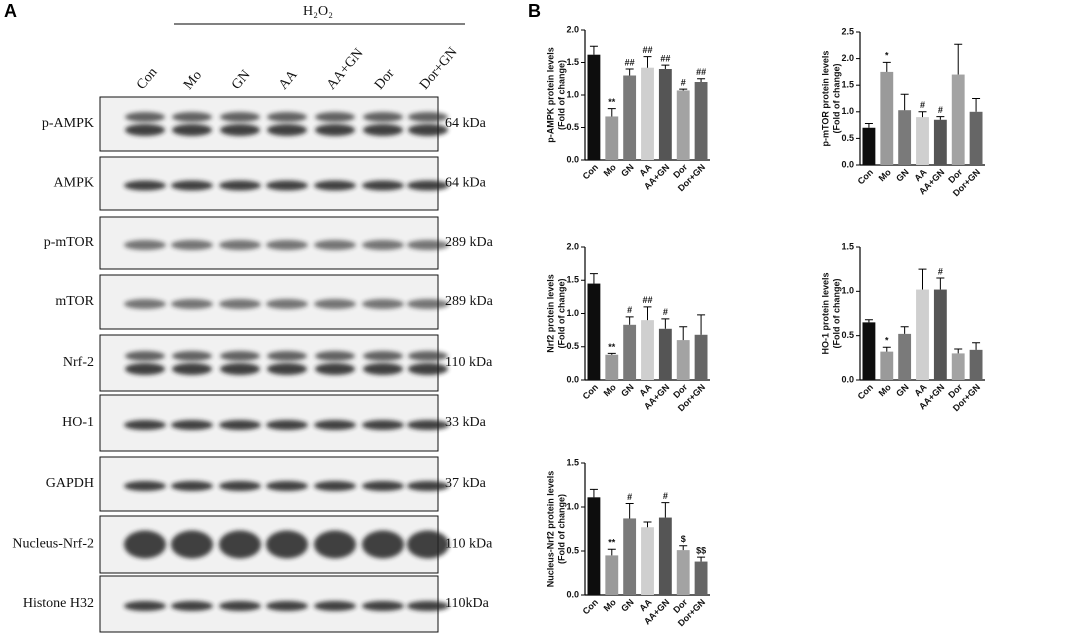 This screenshot has height=636, width=1072. Describe the element at coordinates (572, 29) in the screenshot. I see `y-tick-label: 2.0` at that location.